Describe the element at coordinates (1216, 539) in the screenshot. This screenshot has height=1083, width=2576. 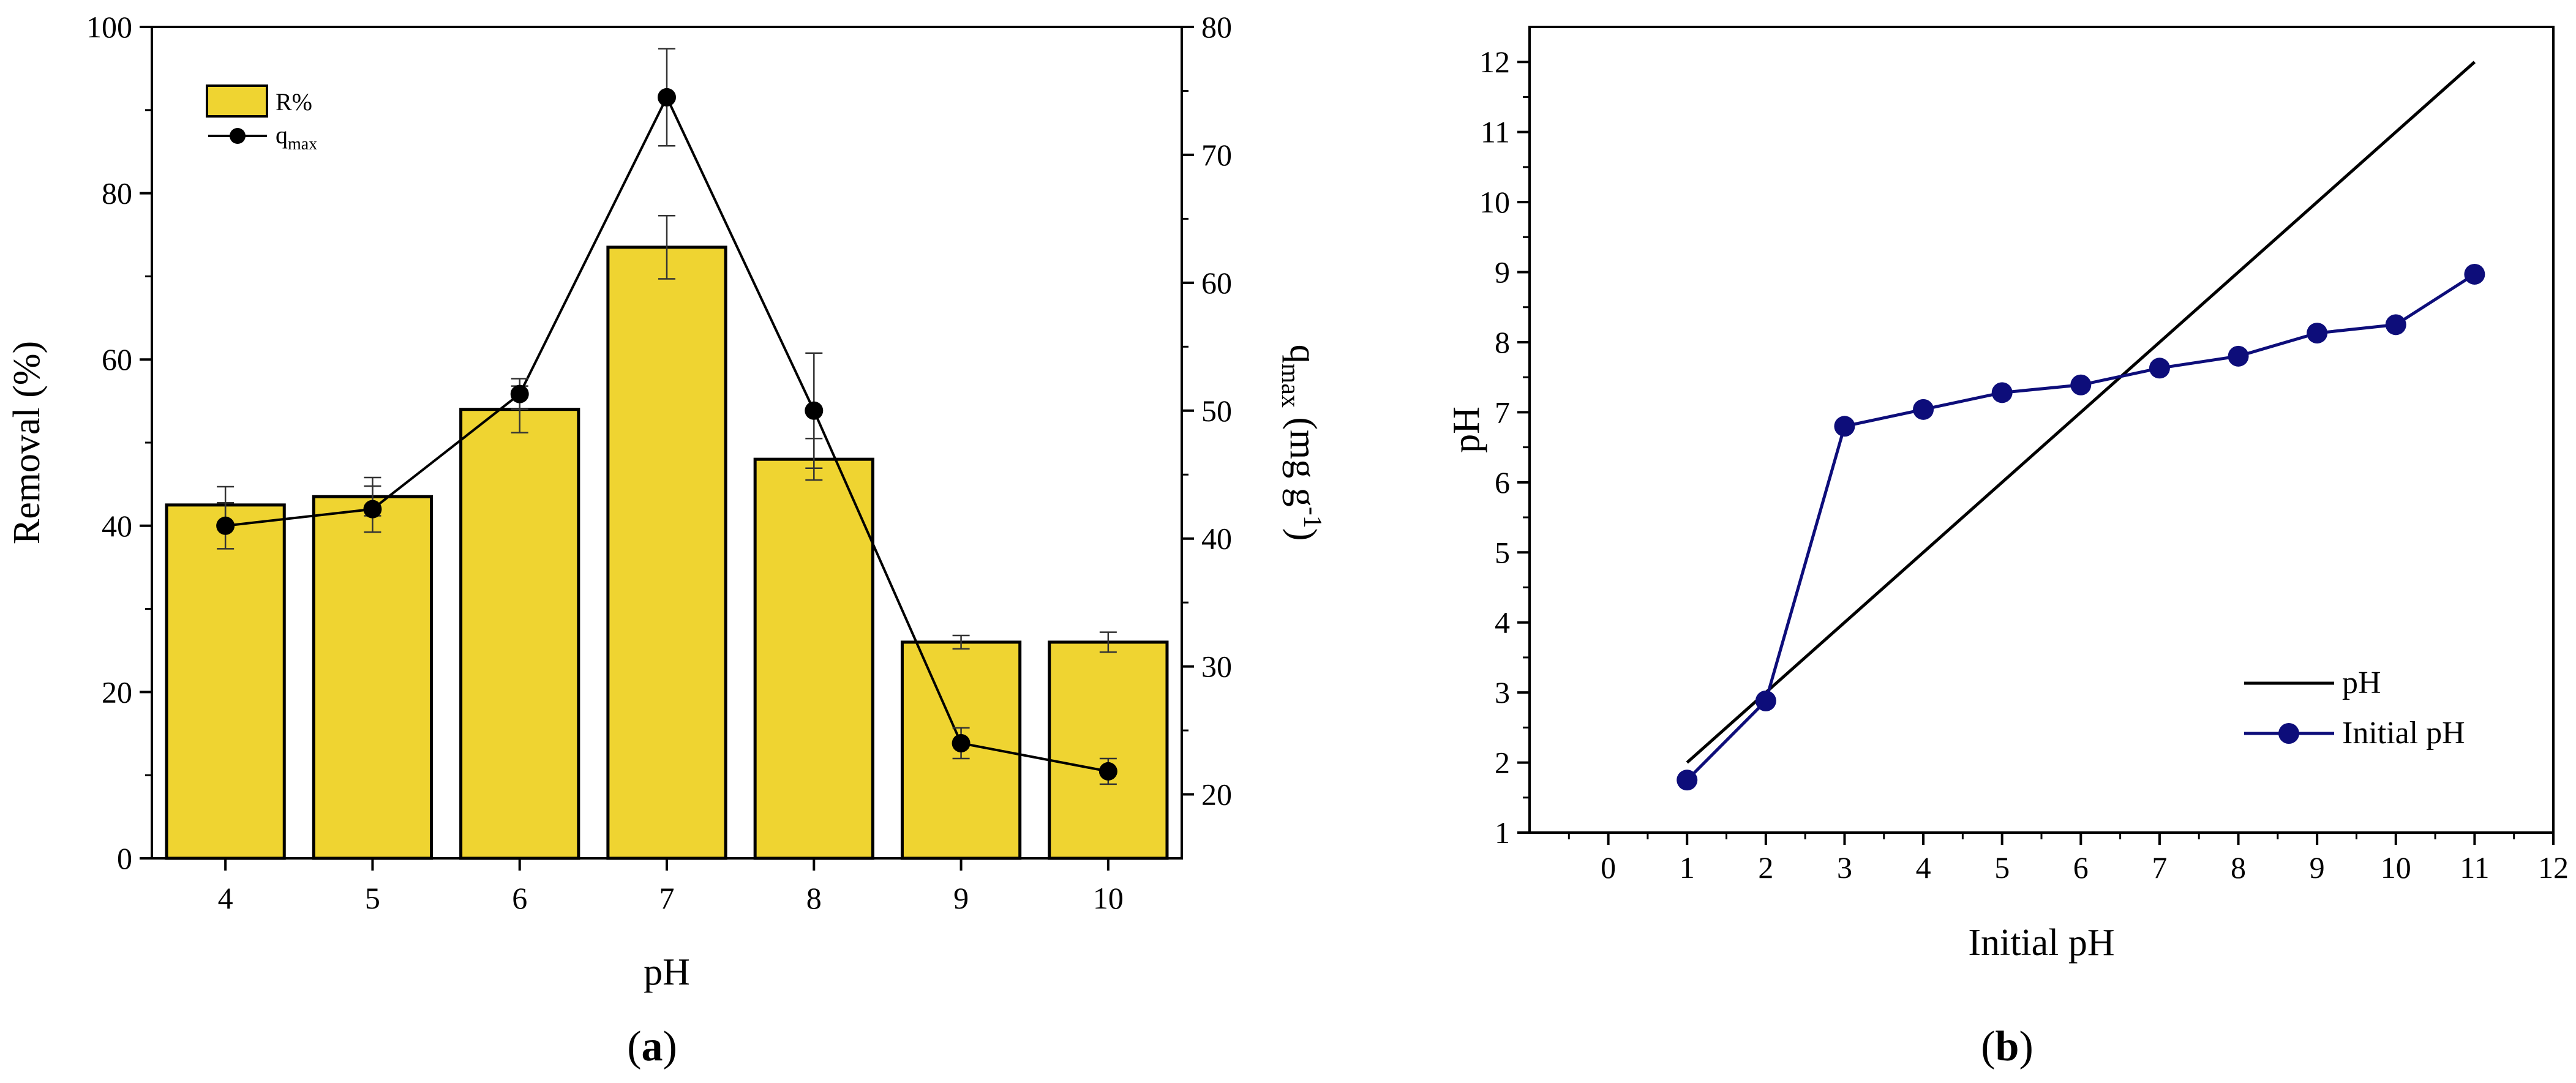
I see `right-y-tick-label: 40` at that location.